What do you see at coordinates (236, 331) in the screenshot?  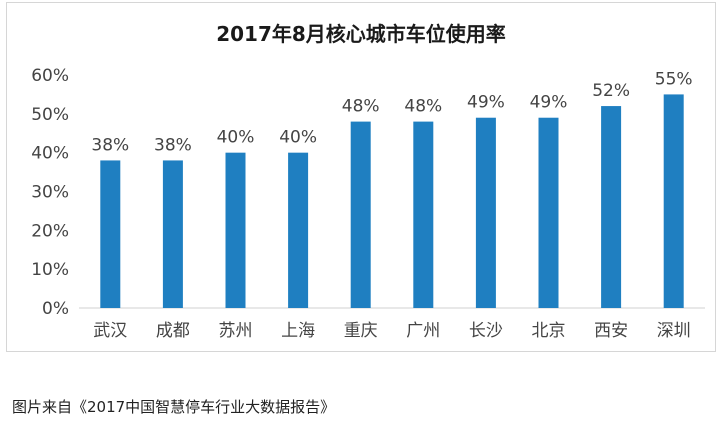 I see `category-label: 苏州` at bounding box center [236, 331].